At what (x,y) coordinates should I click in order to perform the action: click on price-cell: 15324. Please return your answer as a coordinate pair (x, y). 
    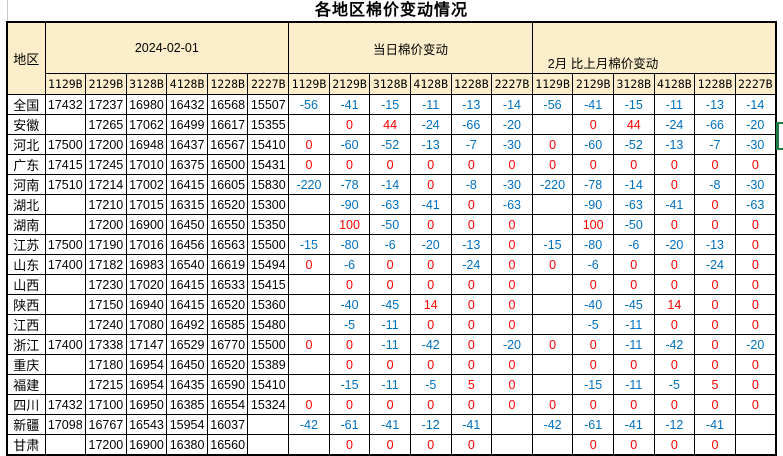
    Looking at the image, I should click on (268, 404).